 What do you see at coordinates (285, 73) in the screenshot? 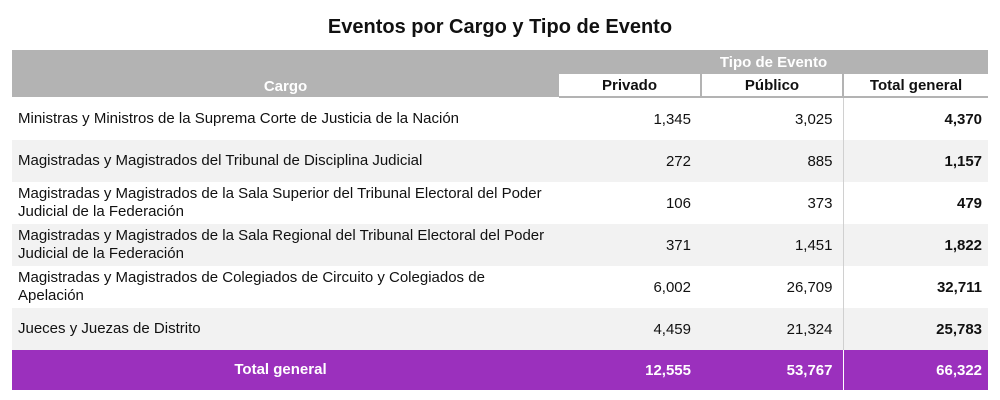
I see `header-cargo: Cargo` at bounding box center [285, 73].